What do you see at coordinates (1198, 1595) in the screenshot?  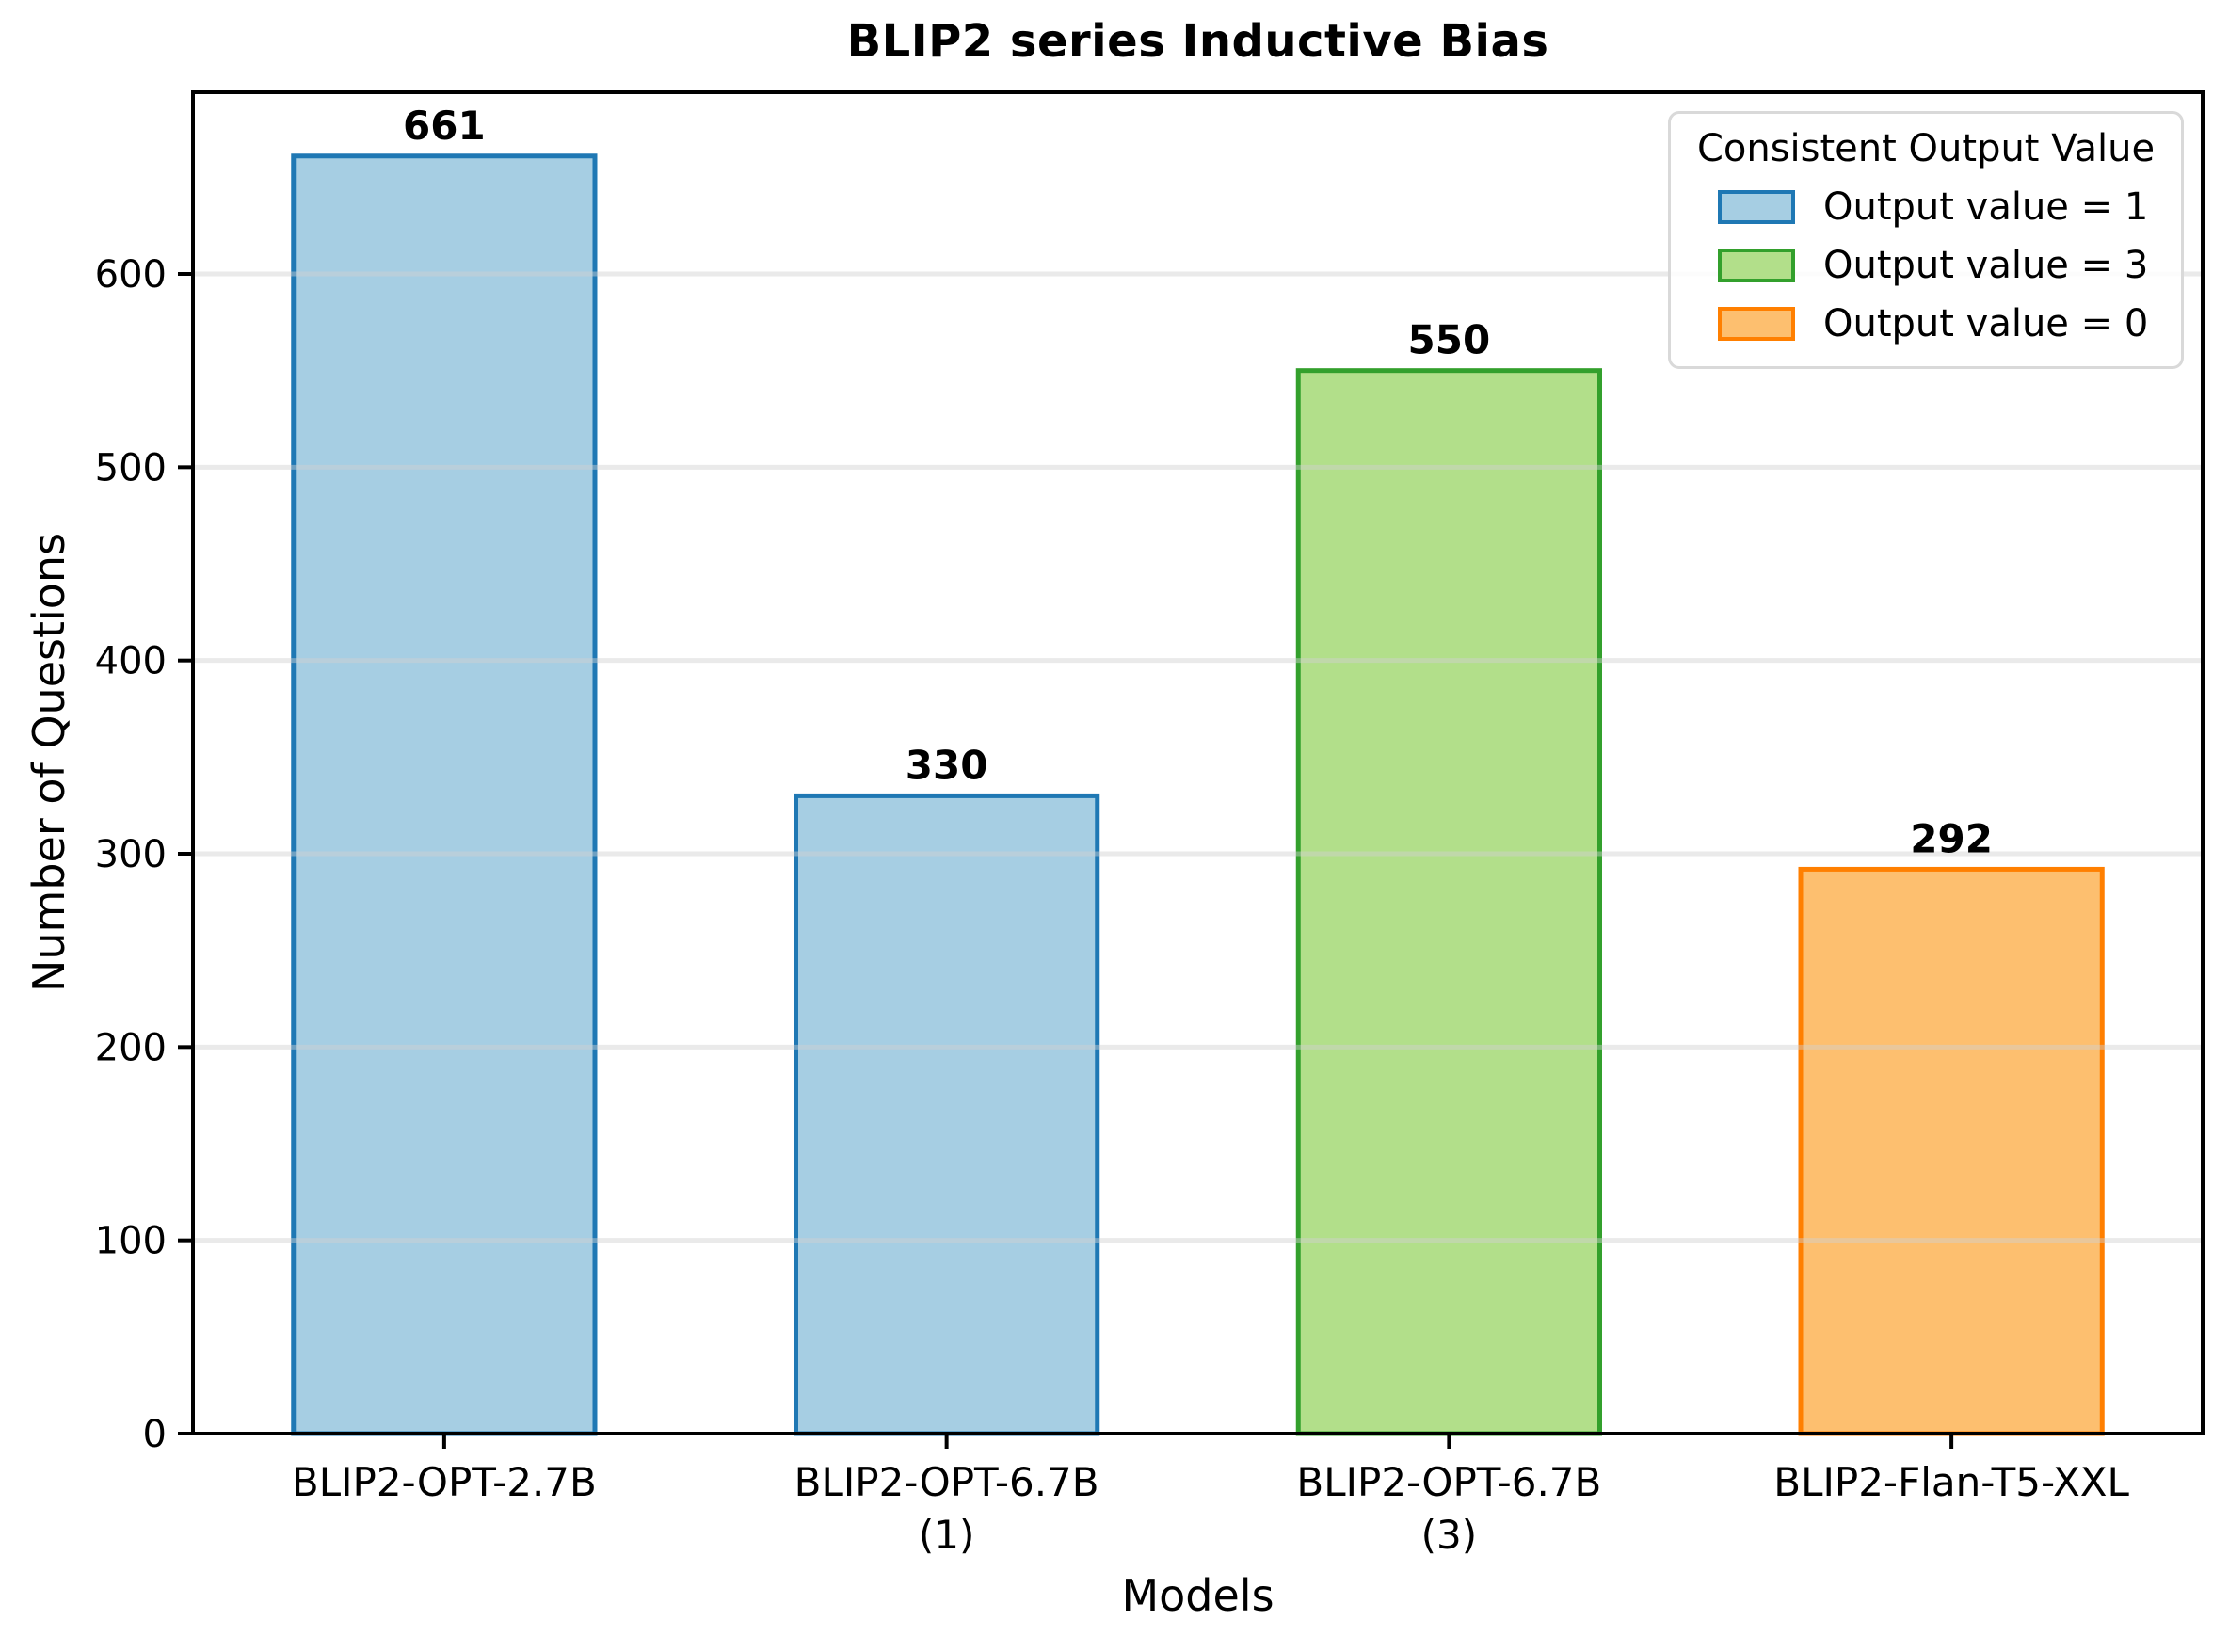 I see `x-axis-label: Models` at bounding box center [1198, 1595].